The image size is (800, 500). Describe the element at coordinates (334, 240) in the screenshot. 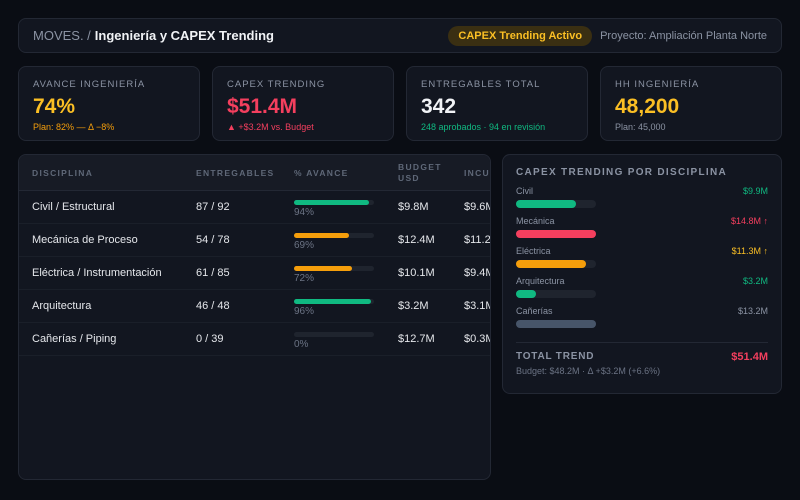

I see `avance-cell: 69%` at that location.